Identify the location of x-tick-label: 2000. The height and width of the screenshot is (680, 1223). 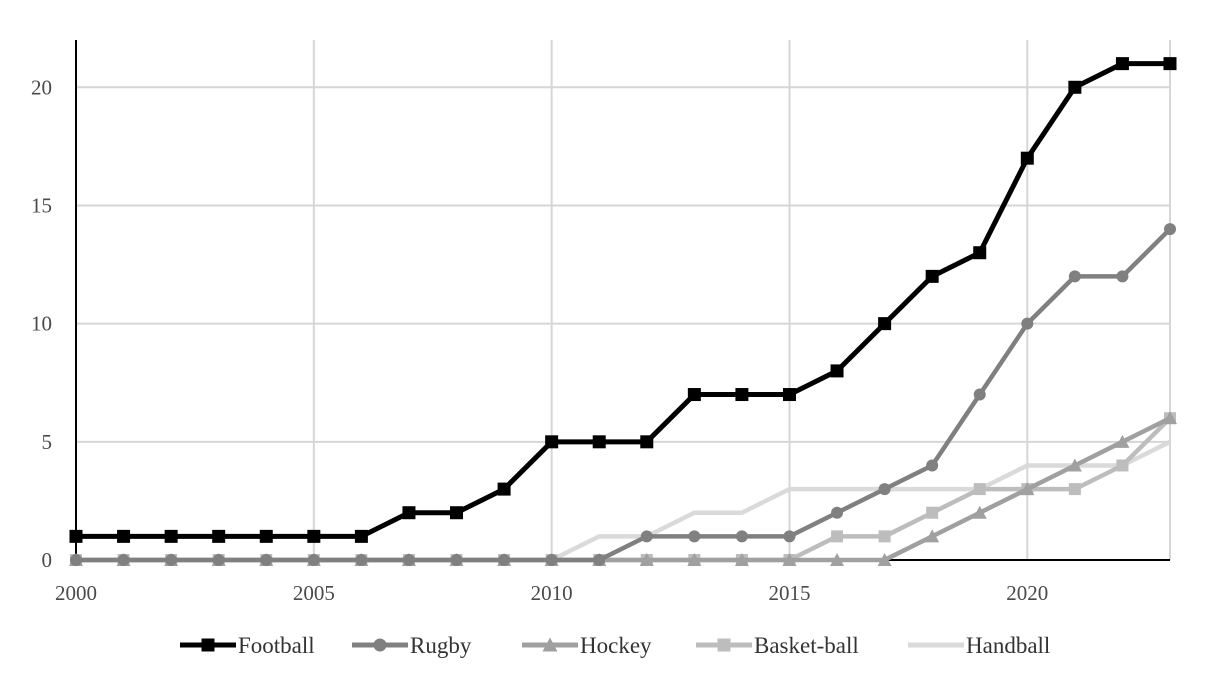
(76, 593).